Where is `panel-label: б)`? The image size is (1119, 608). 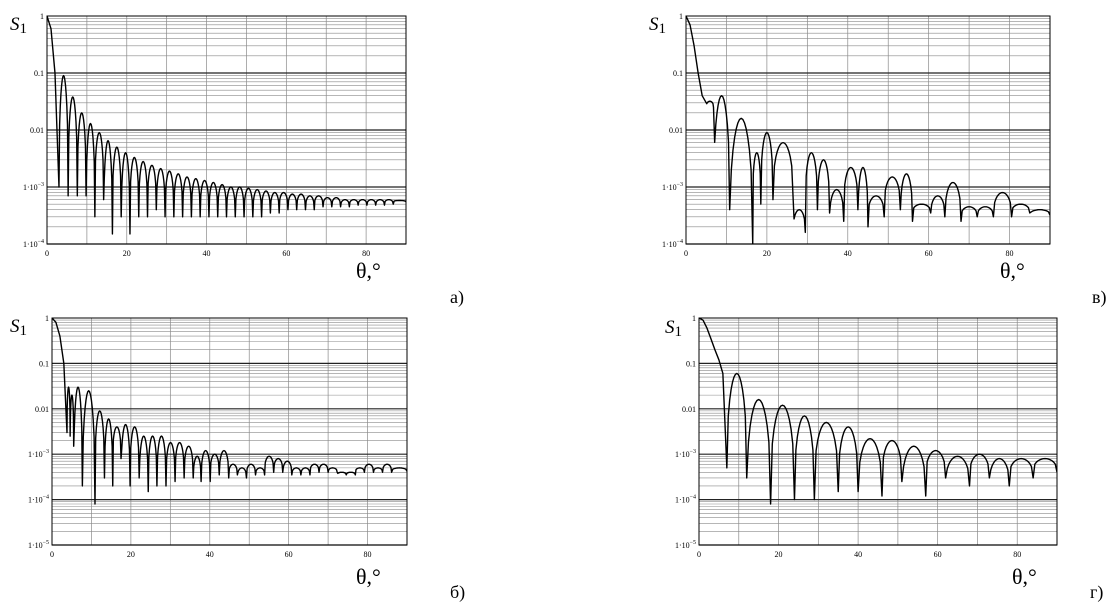
panel-label: б) is located at coordinates (457, 592).